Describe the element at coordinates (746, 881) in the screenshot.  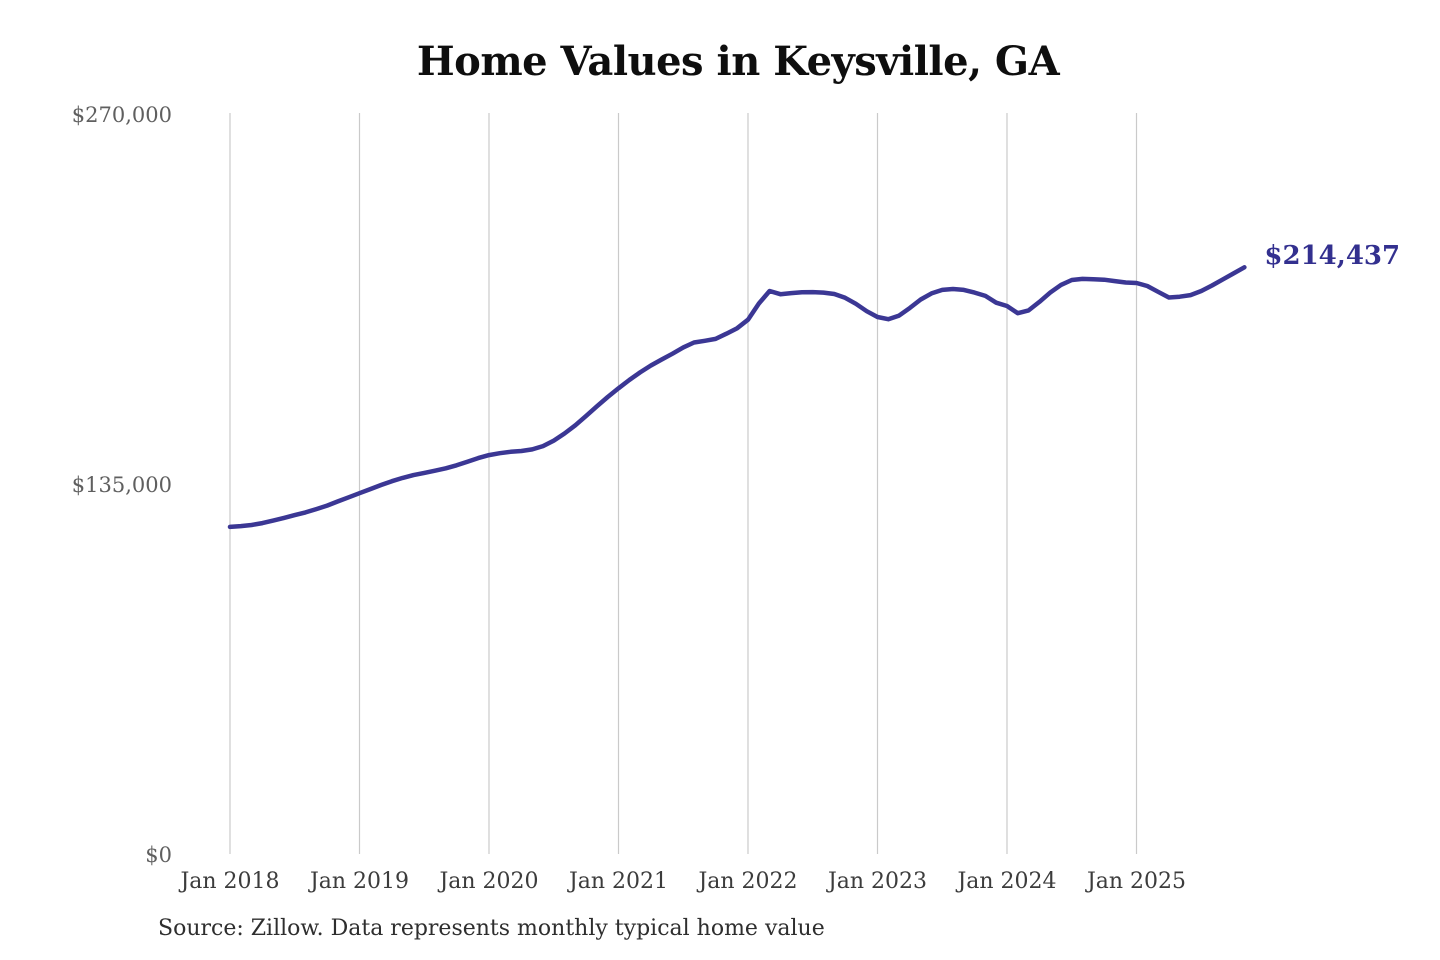
I see `x-axis-tick-label: Jan 2022` at that location.